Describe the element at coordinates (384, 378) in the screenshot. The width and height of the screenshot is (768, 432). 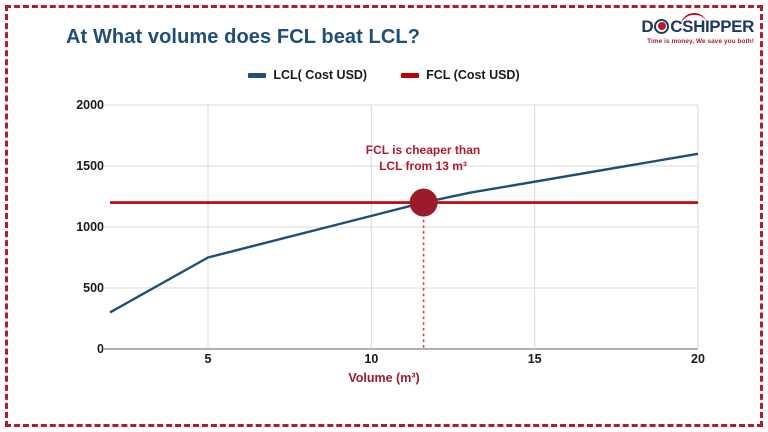
I see `x-axis-title: Volume (m³)` at that location.